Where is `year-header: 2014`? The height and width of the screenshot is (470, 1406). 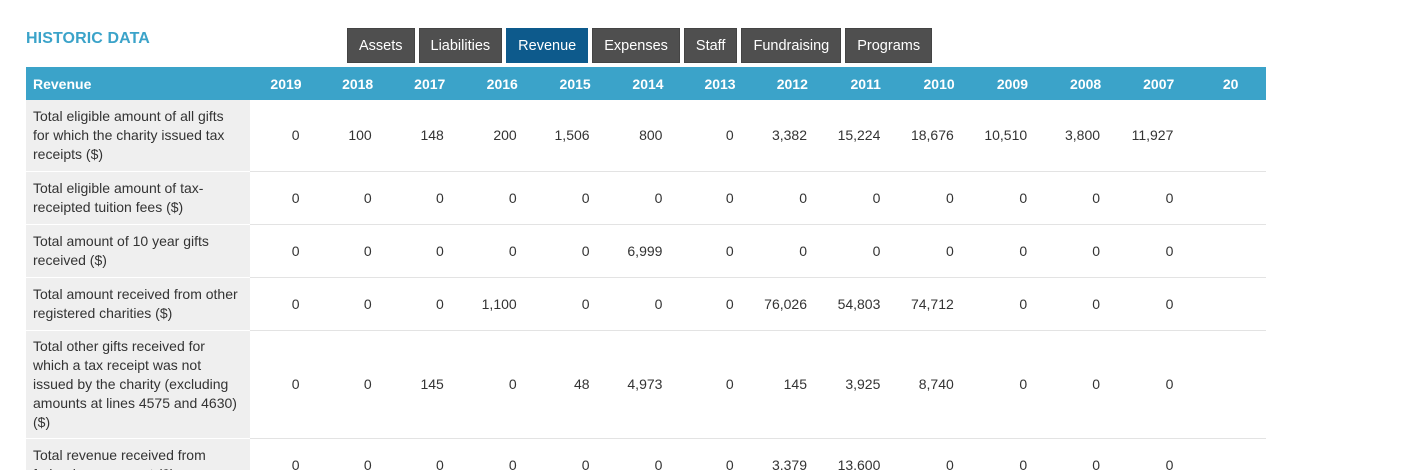 year-header: 2014 is located at coordinates (648, 83).